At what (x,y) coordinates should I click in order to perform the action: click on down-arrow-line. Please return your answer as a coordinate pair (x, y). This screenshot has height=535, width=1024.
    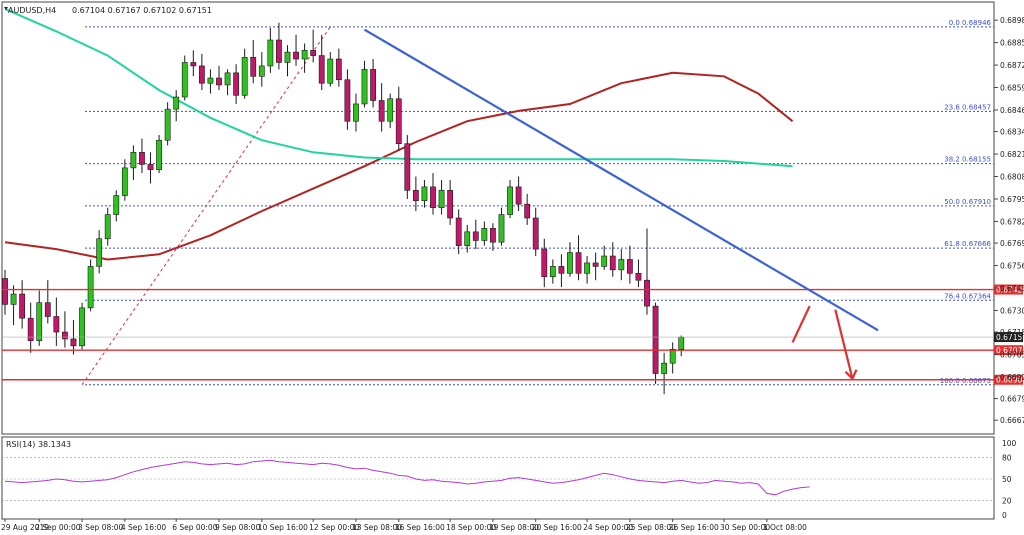
    Looking at the image, I should click on (844, 344).